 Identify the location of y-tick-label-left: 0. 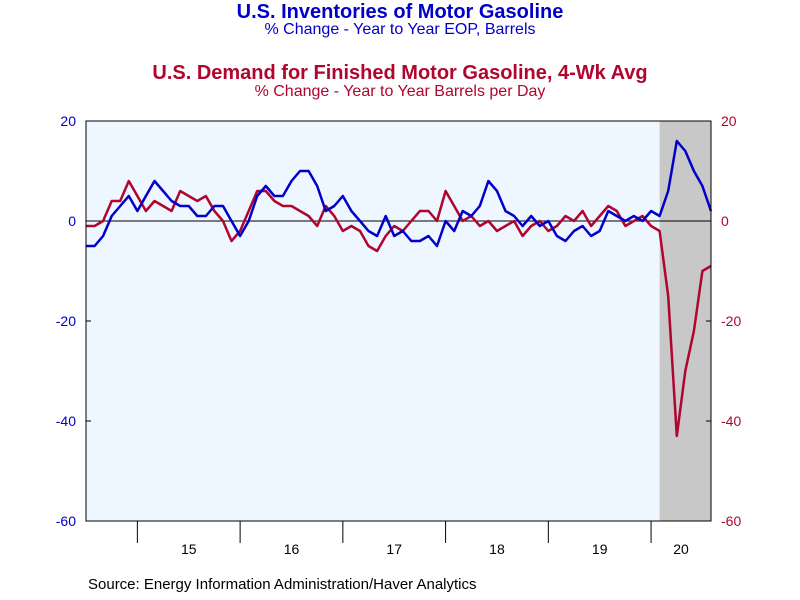
(72, 221).